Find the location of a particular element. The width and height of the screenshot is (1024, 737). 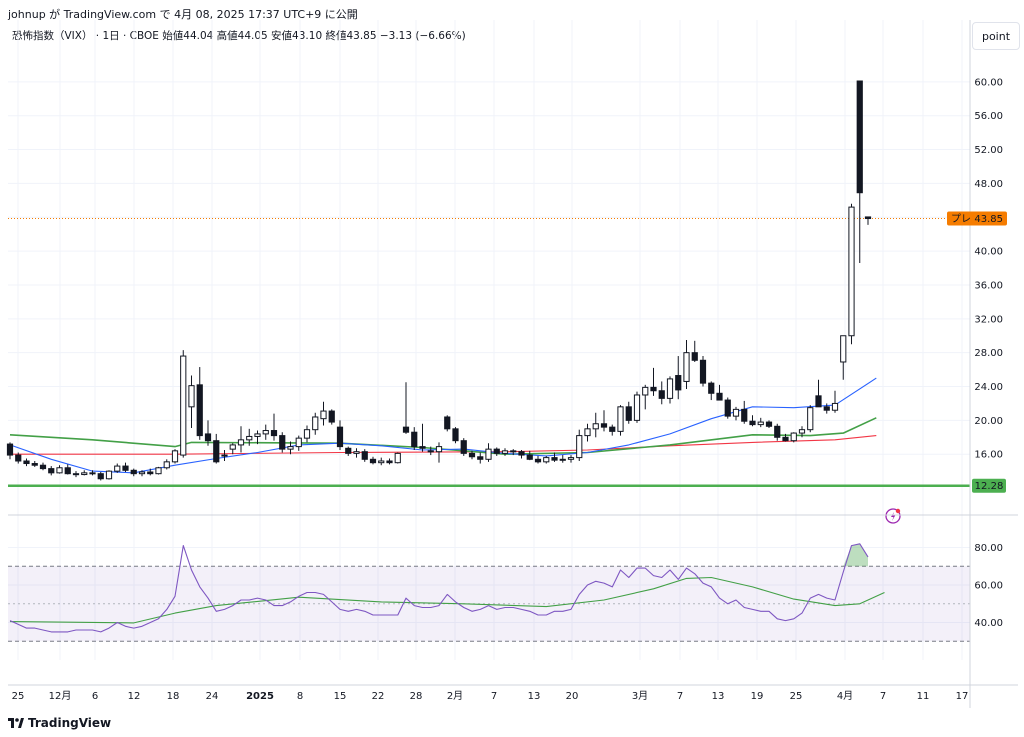

current-price-tag is located at coordinates (977, 218).